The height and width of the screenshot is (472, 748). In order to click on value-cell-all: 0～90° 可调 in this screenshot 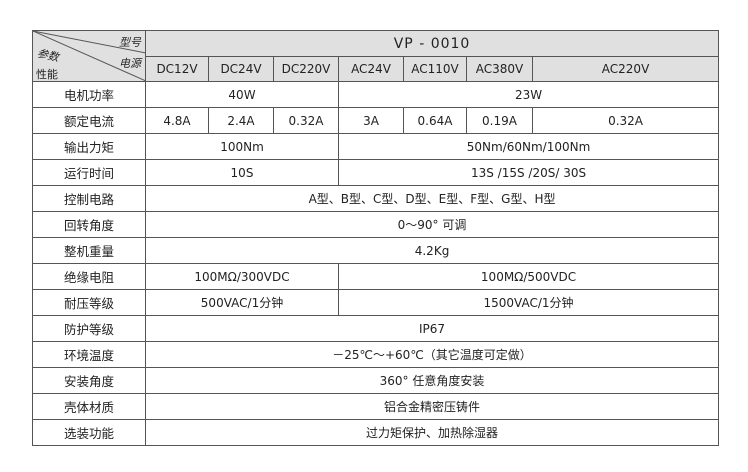, I will do `click(432, 224)`.